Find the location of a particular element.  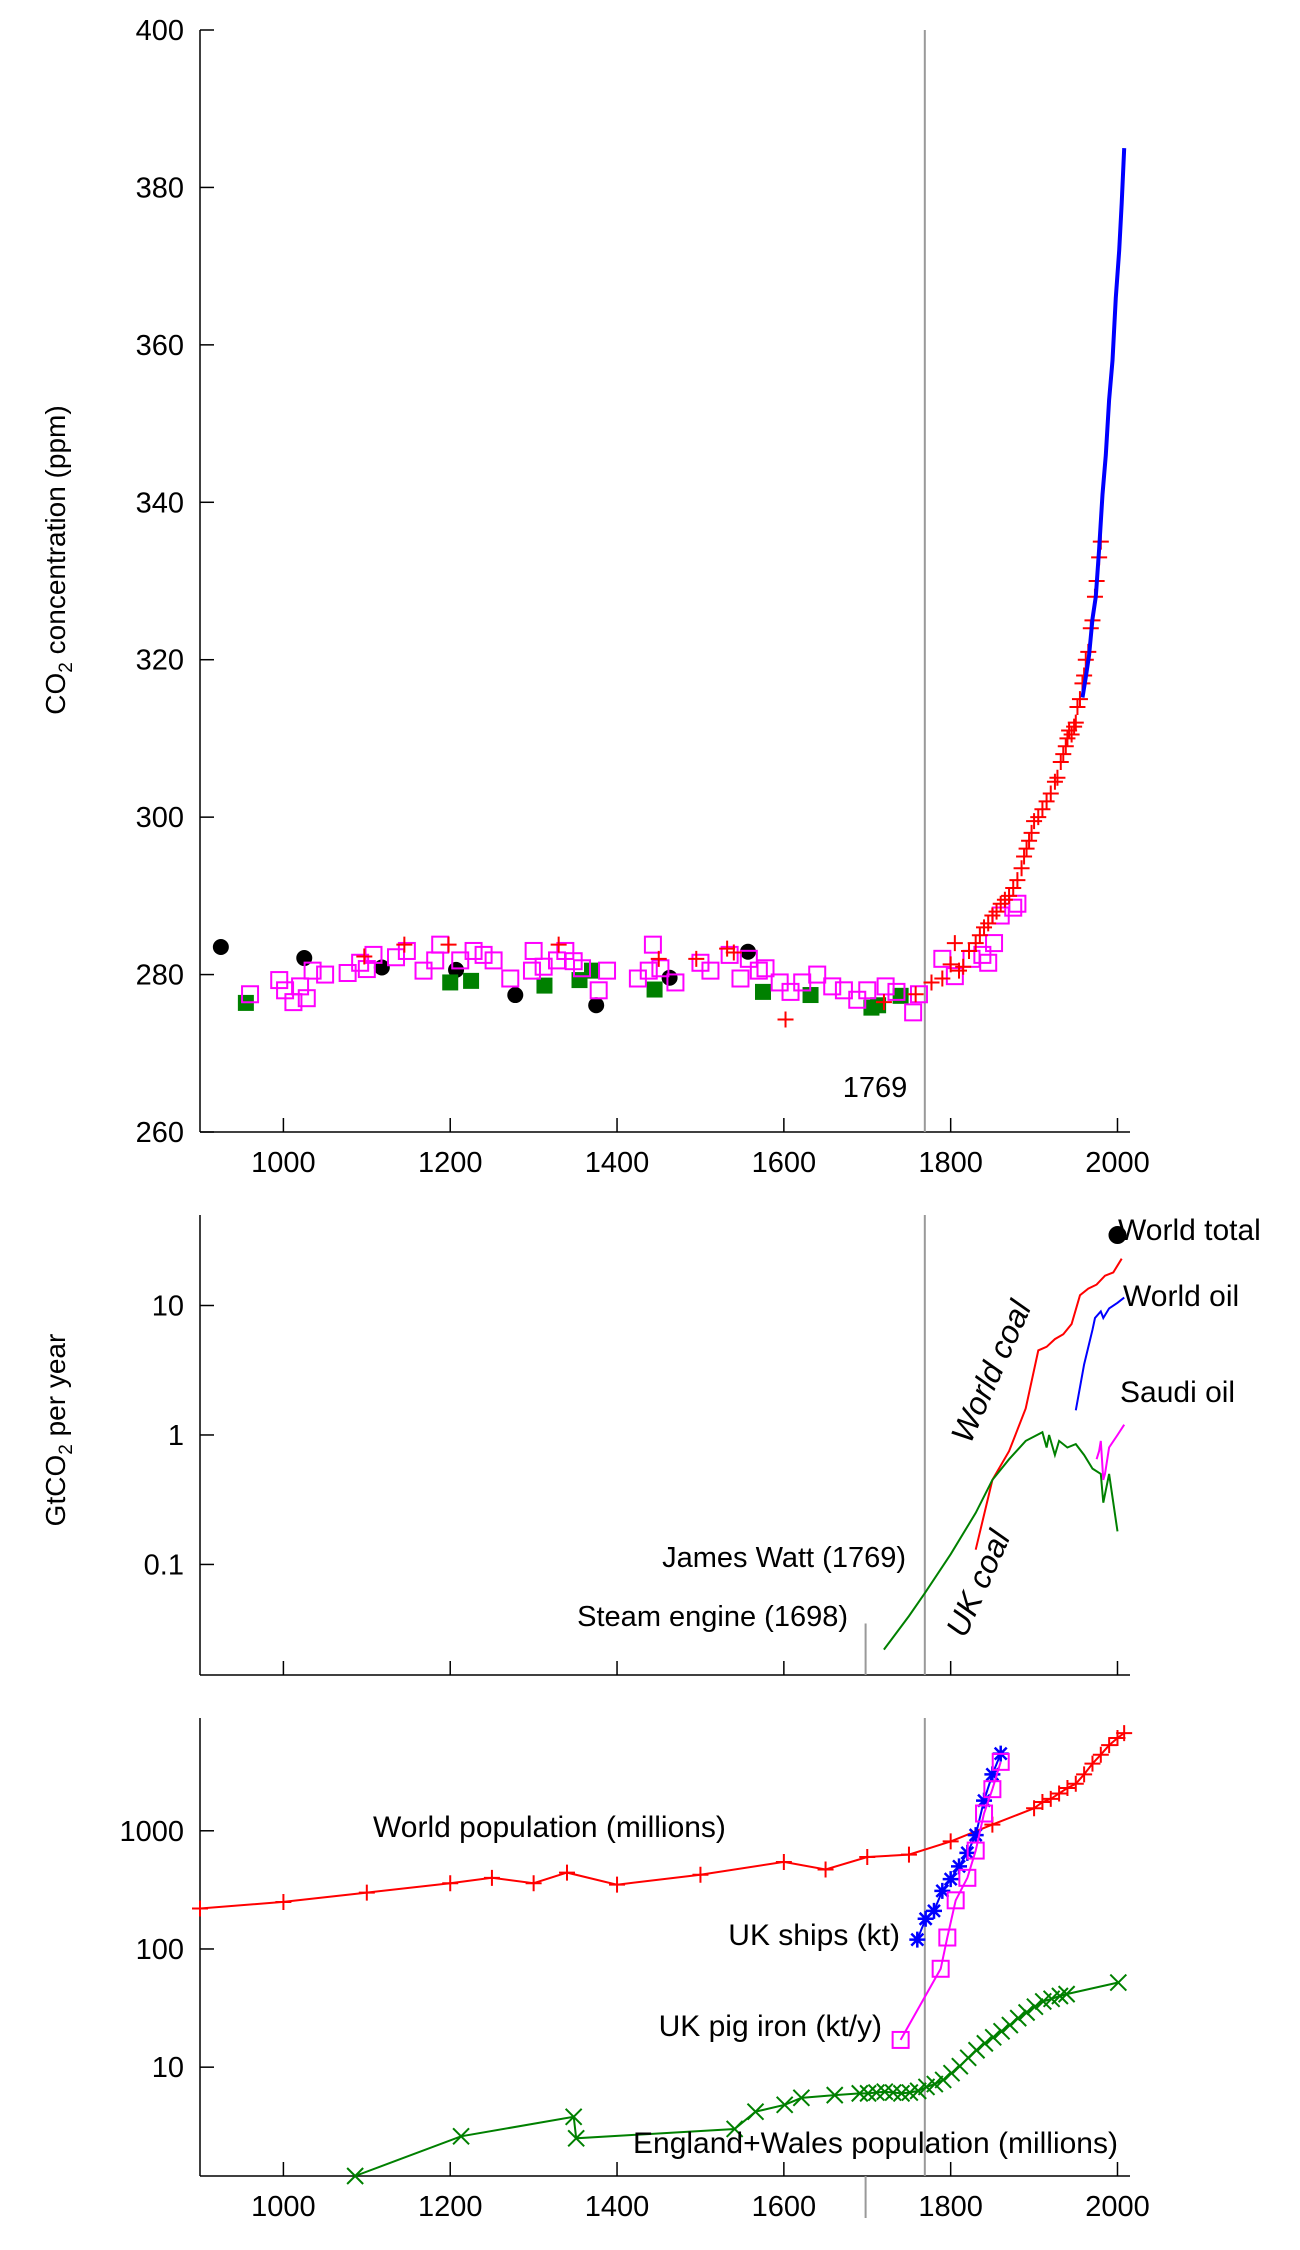

uk-coal-label: UK coal is located at coordinates (978, 1583).